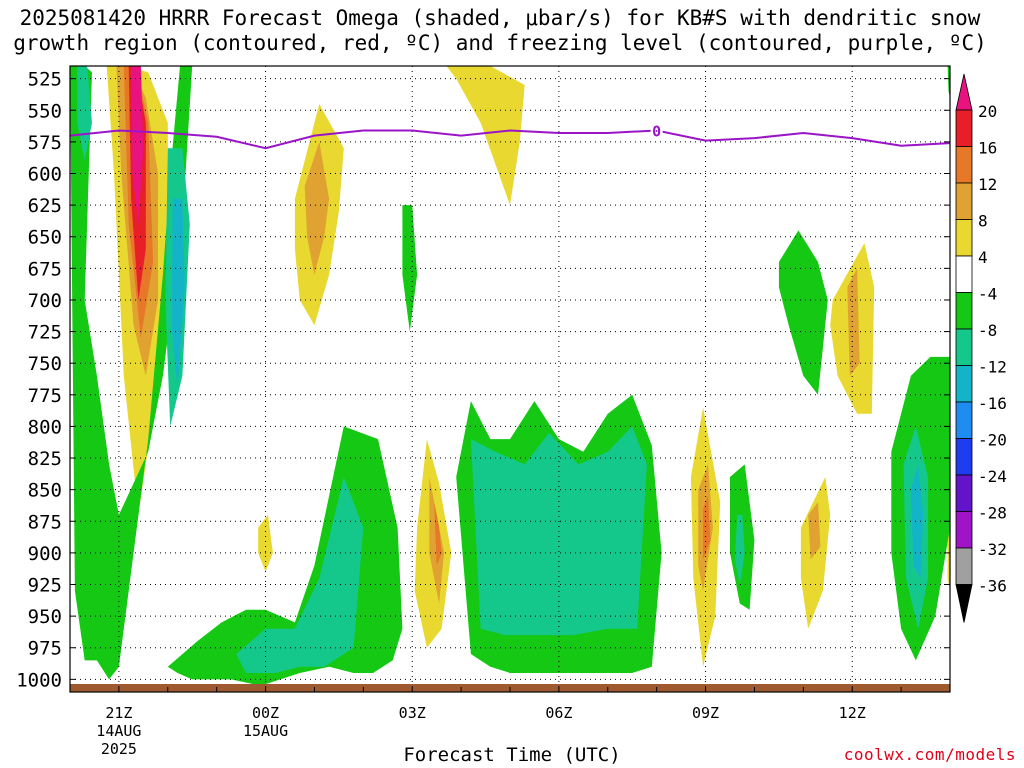  I want to click on ytick-label-975: 975, so click(45, 649).